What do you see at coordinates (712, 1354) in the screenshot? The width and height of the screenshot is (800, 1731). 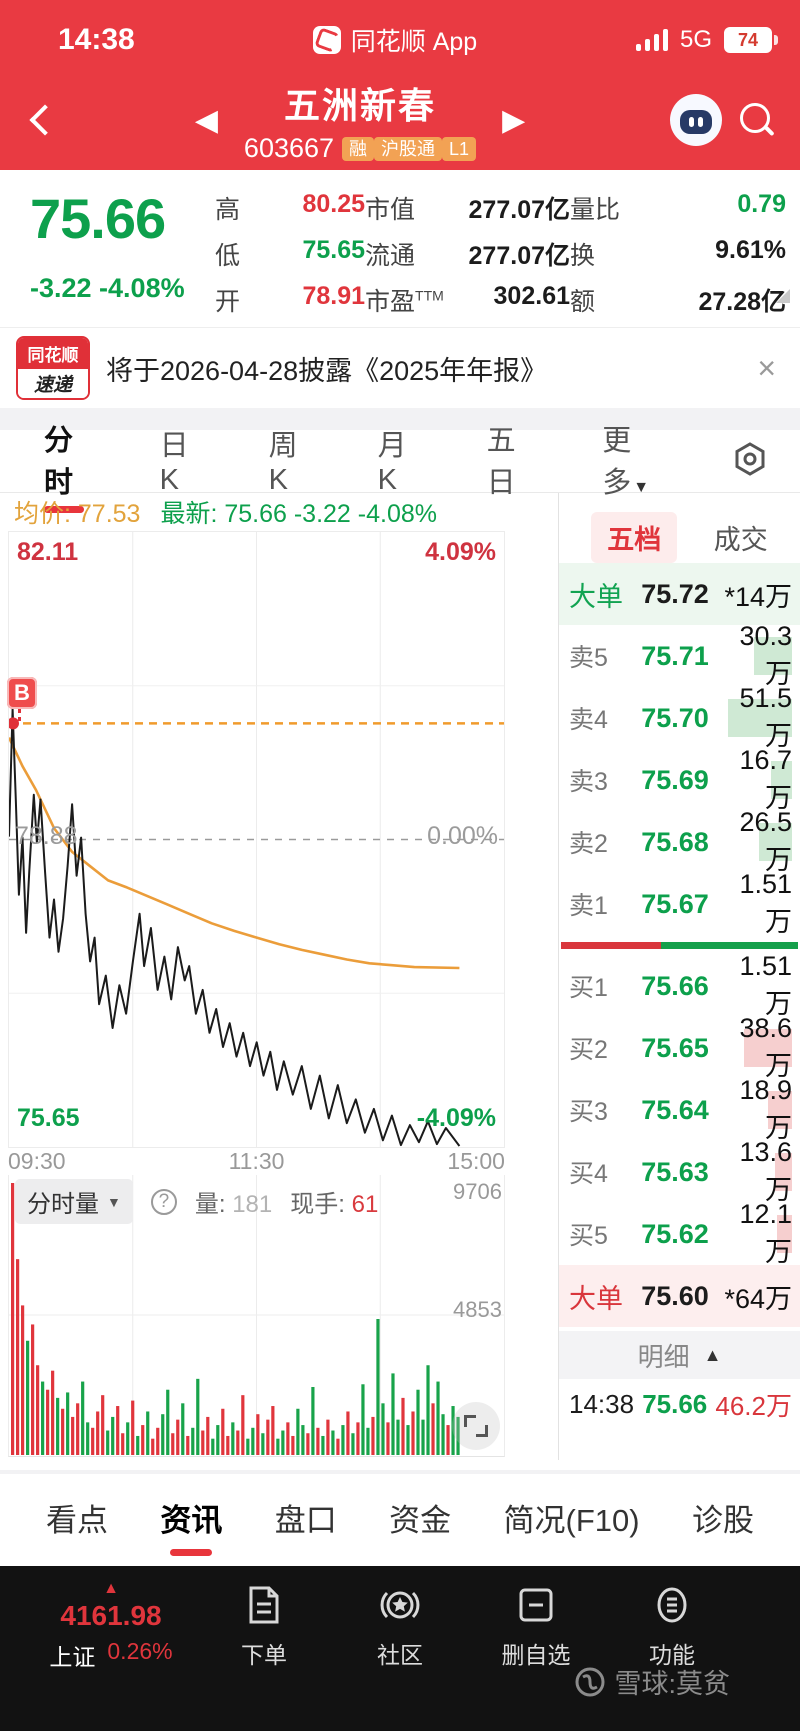 I see `chevron-up-icon: ▲` at bounding box center [712, 1354].